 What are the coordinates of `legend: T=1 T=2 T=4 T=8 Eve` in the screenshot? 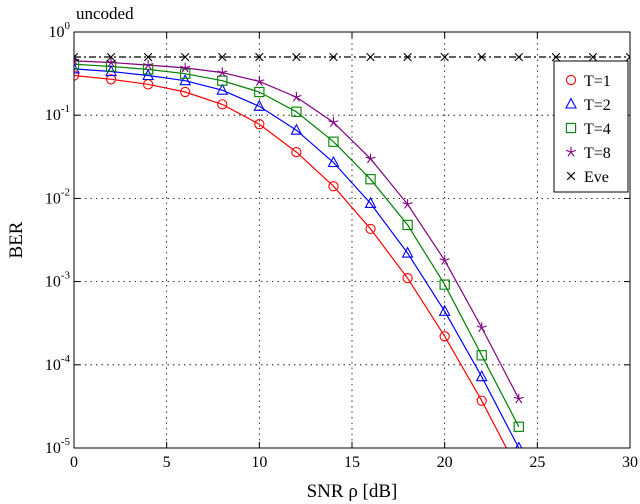 It's located at (591, 126).